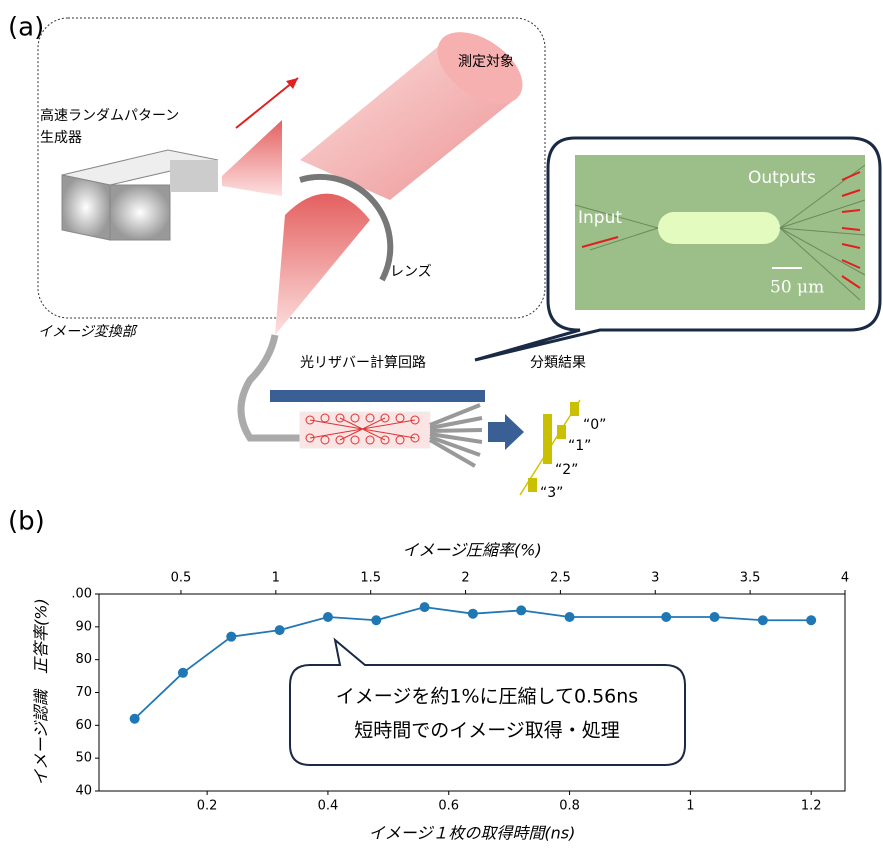 This screenshot has width=883, height=855. I want to click on generator-label: 高速ランダムパターン, so click(109, 115).